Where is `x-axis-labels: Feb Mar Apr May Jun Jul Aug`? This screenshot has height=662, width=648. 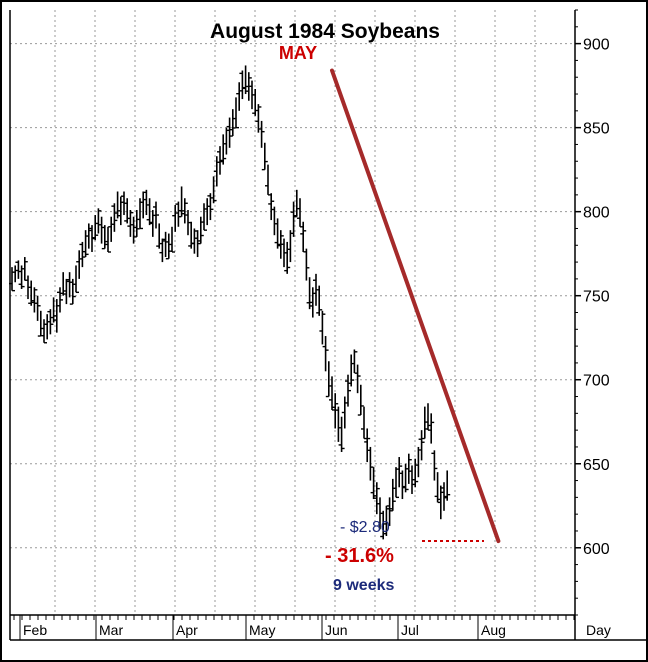
x-axis-labels: Feb Mar Apr May Jun Jul Aug is located at coordinates (294, 627).